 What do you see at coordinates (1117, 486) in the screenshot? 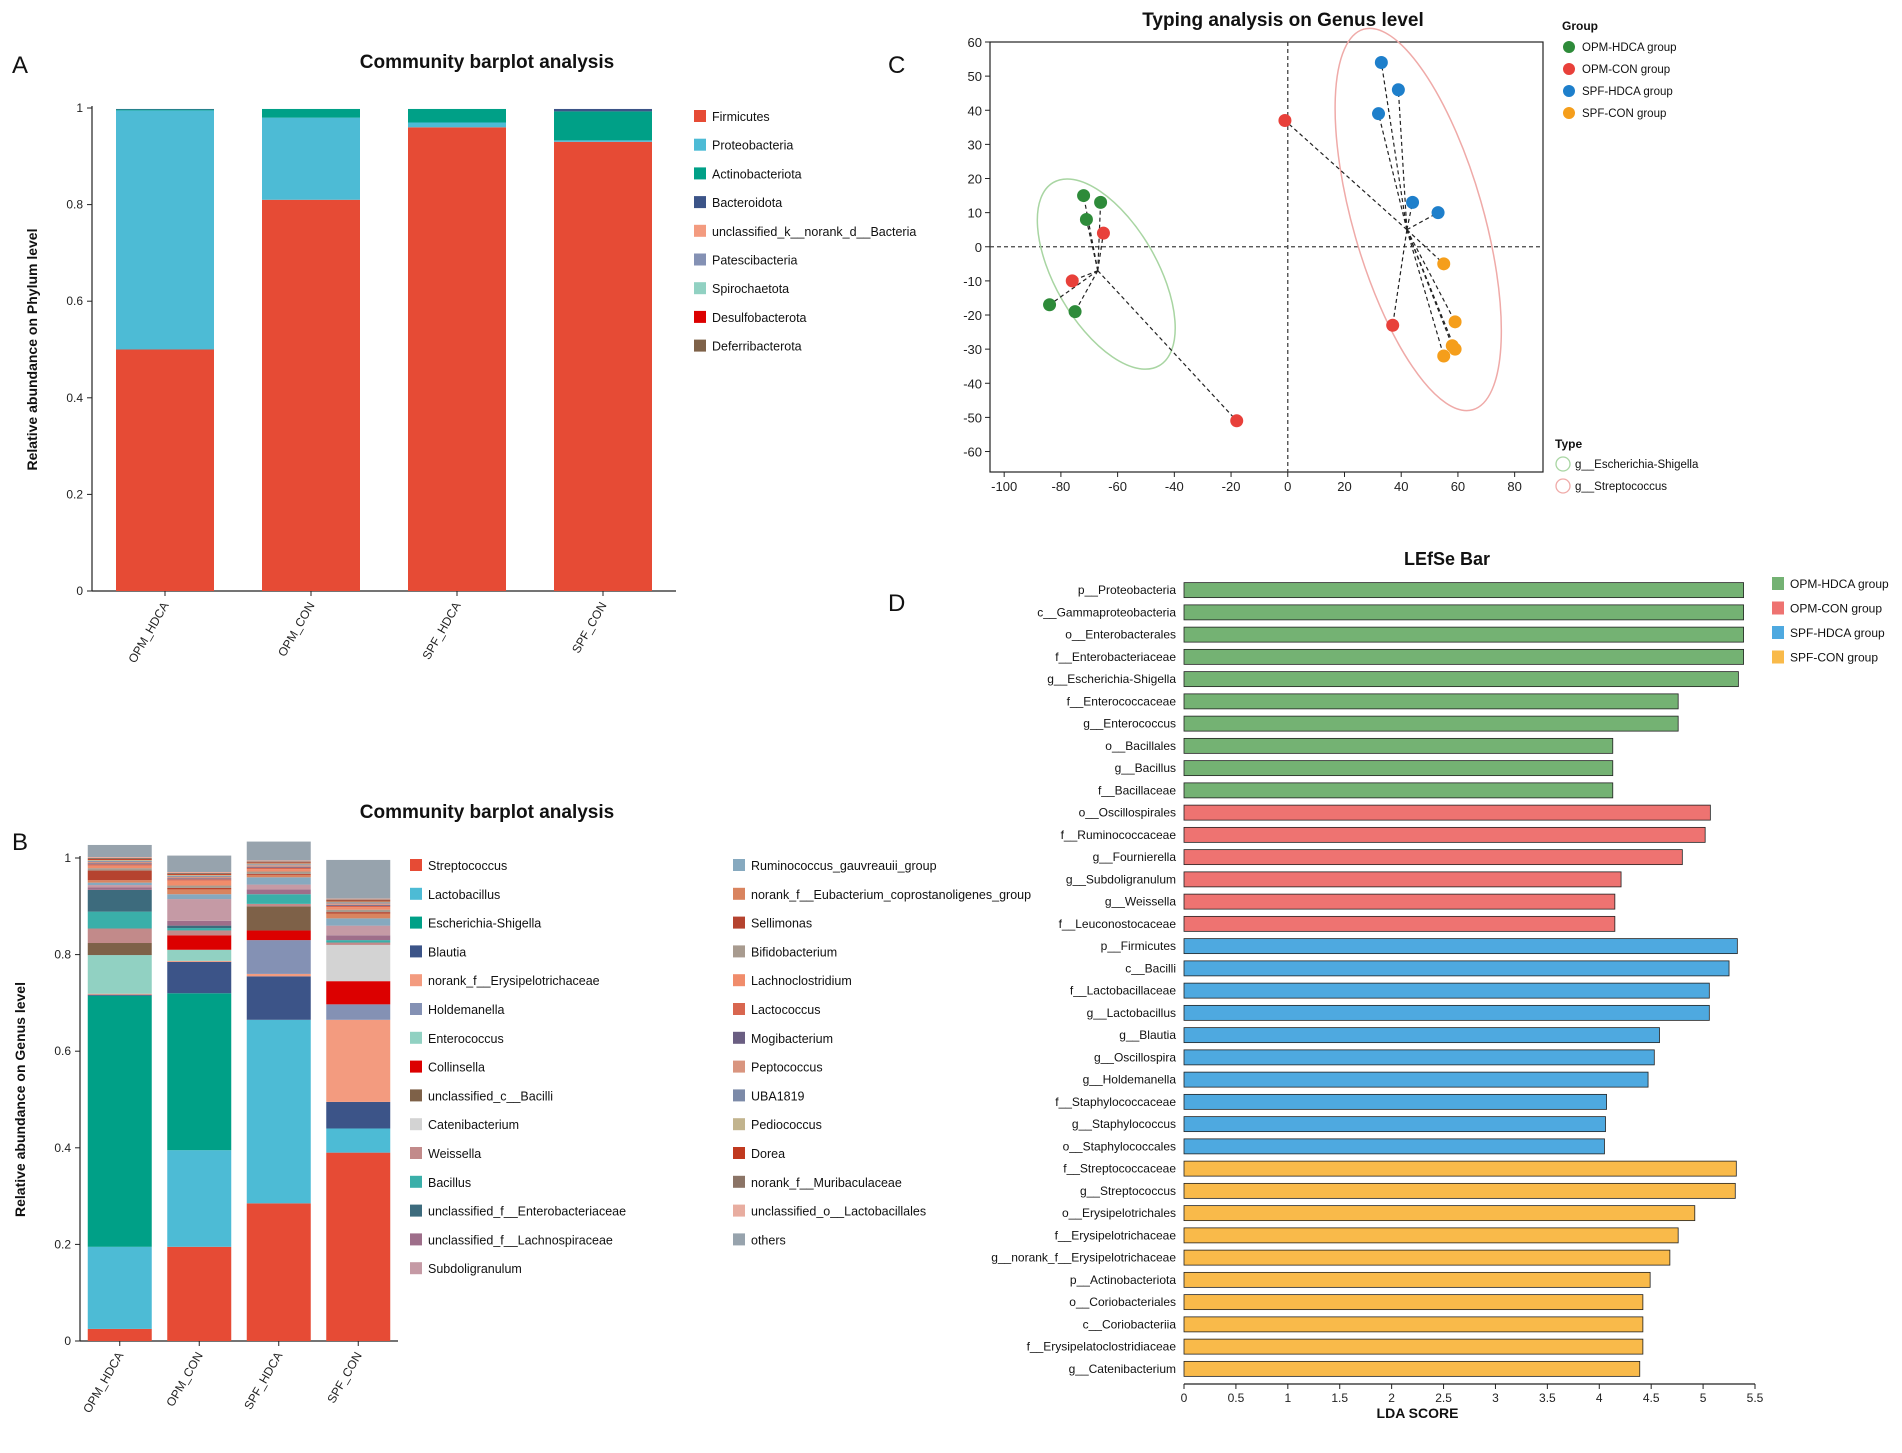
I see `x-tick-label: -60` at bounding box center [1117, 486].